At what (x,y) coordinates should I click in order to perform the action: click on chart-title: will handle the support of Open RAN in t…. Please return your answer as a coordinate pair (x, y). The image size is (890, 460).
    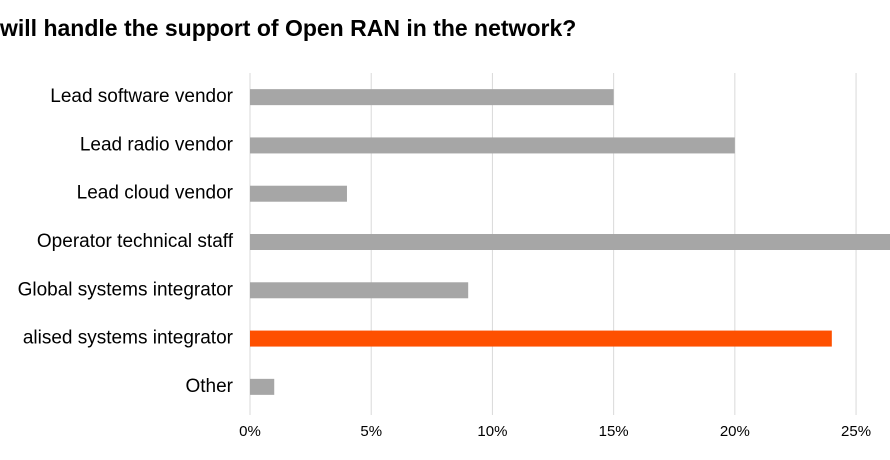
    Looking at the image, I should click on (288, 28).